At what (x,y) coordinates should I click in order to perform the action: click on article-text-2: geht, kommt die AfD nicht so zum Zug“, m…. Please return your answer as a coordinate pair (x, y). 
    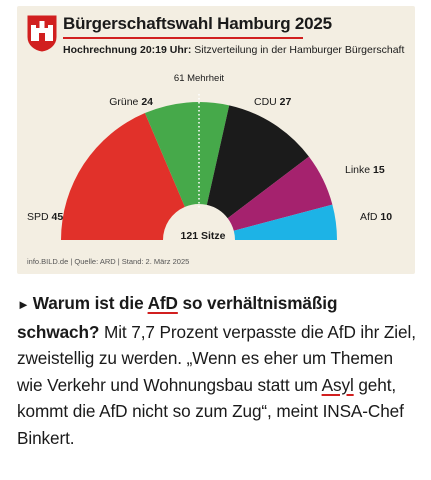
    Looking at the image, I should click on (210, 411).